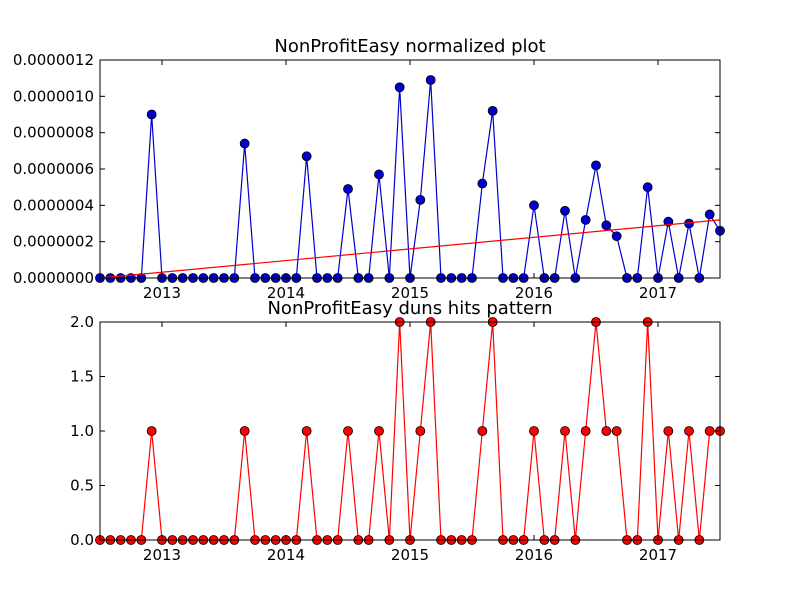  I want to click on y-tick-label: 0.0000010, so click(53, 96).